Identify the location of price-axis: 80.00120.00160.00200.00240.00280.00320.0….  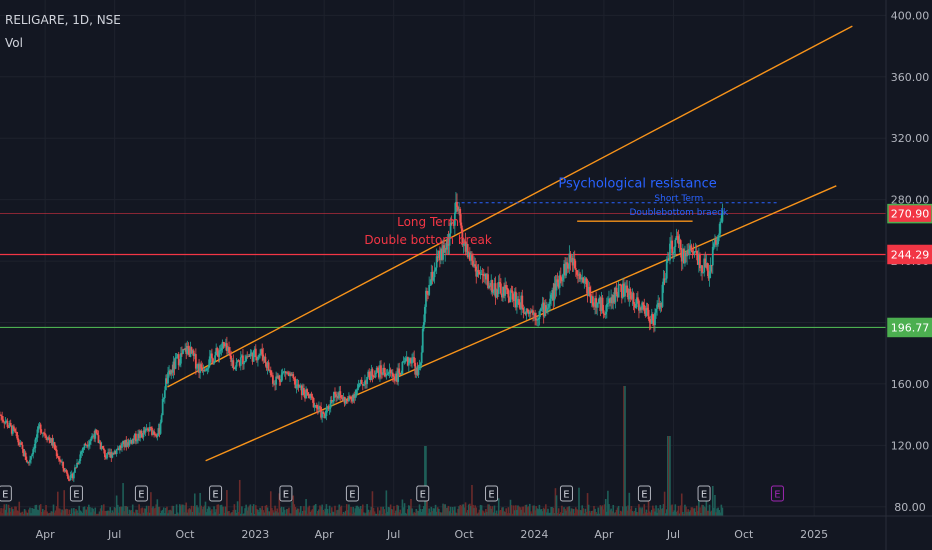
(908, 275).